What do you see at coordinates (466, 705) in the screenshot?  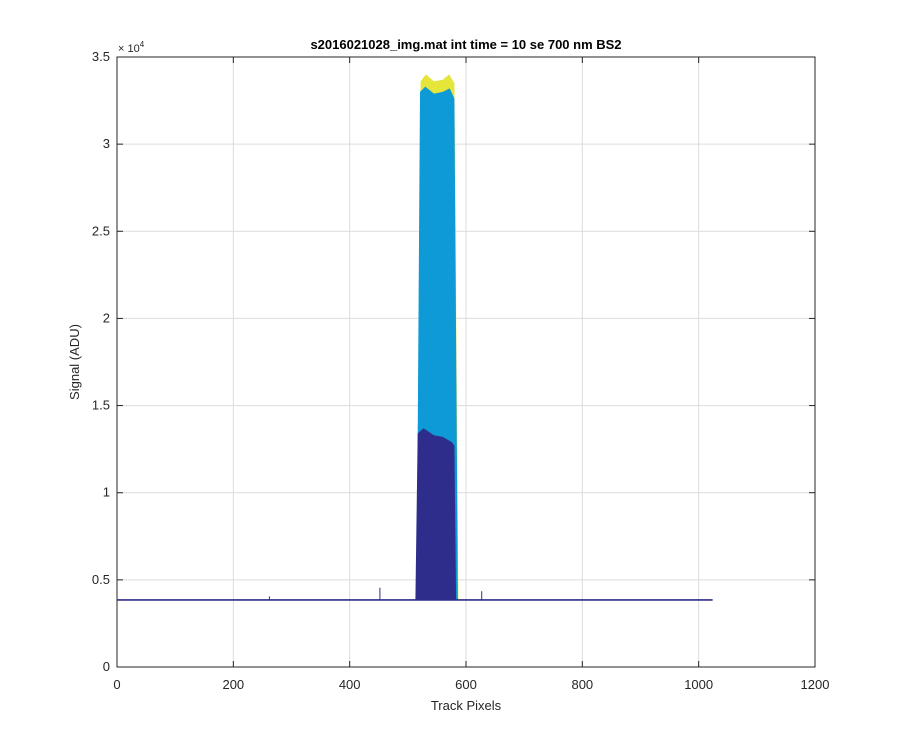 I see `x-axis-label: Track Pixels` at bounding box center [466, 705].